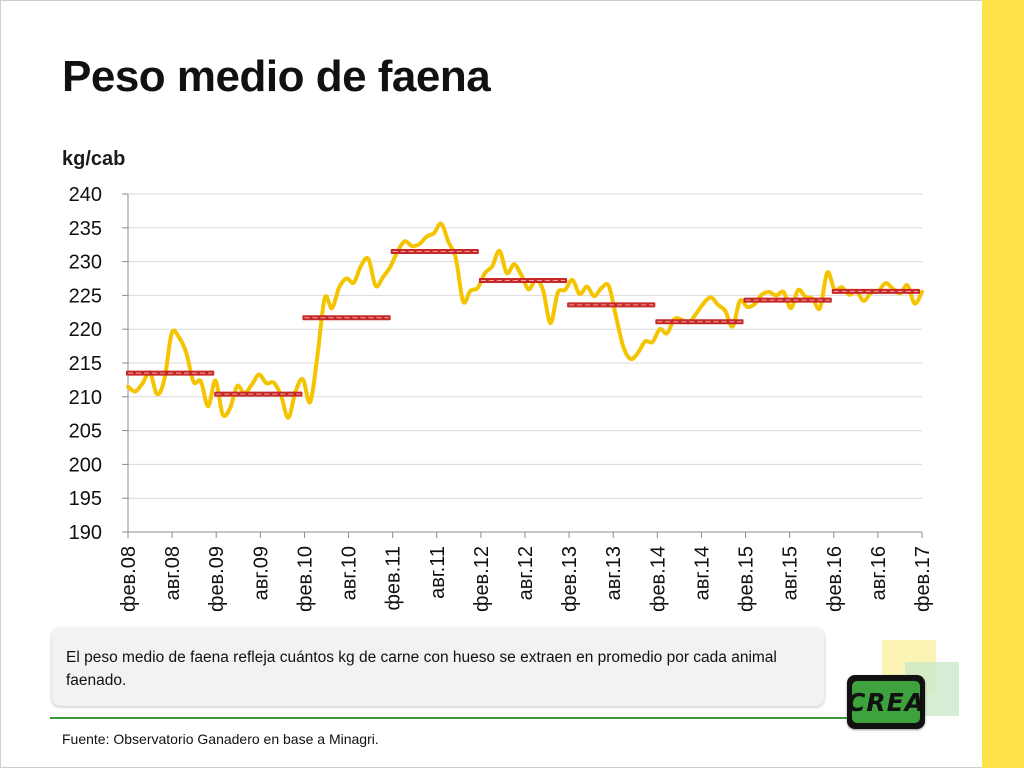  What do you see at coordinates (129, 579) in the screenshot?
I see `x-tick-label: фев.08` at bounding box center [129, 579].